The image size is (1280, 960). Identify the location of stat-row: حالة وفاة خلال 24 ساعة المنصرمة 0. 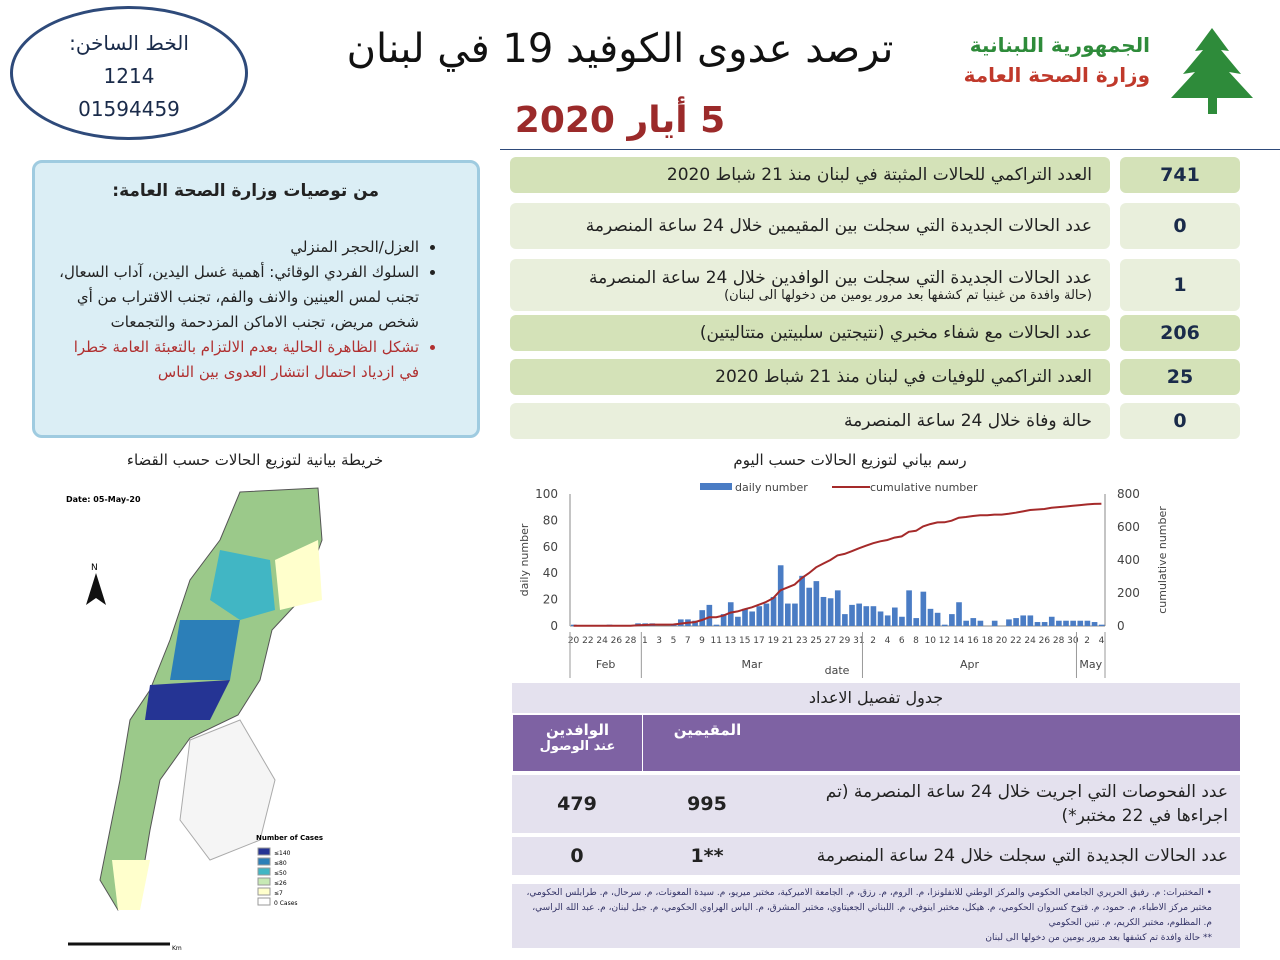
(875, 421).